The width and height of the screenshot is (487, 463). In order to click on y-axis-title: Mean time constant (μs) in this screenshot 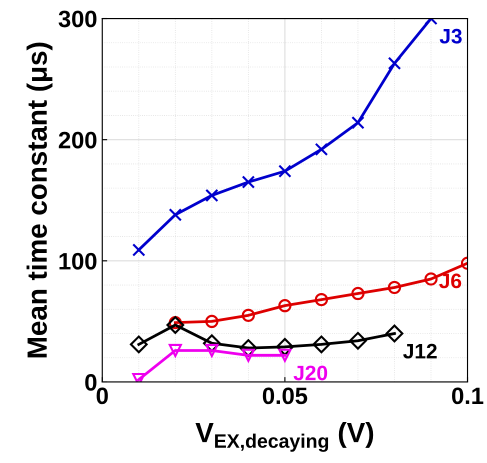, I will do `click(39, 200)`.